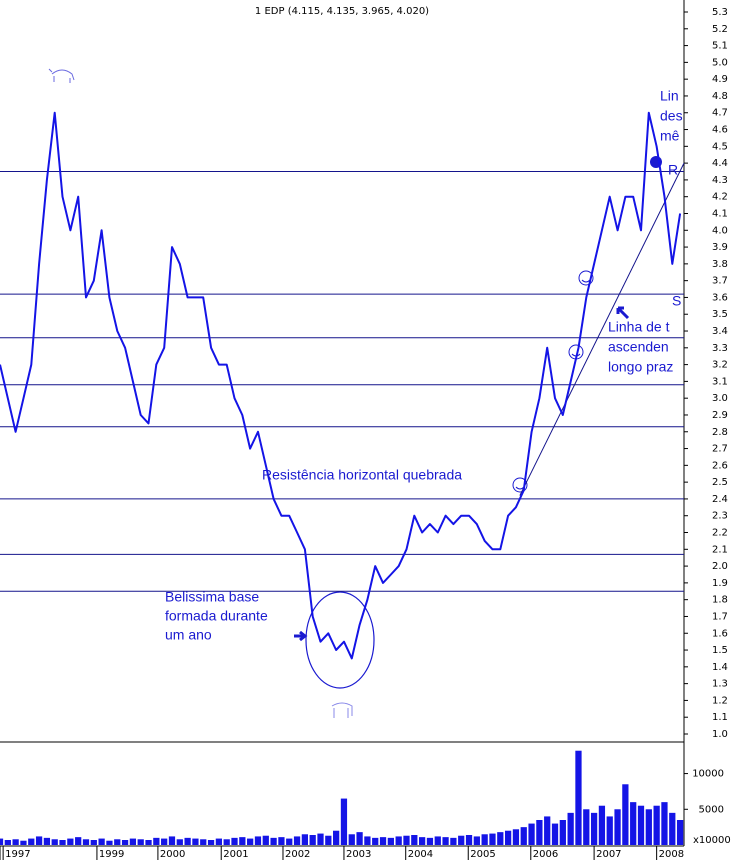  What do you see at coordinates (720, 281) in the screenshot?
I see `y-tick-label: 3.7` at bounding box center [720, 281].